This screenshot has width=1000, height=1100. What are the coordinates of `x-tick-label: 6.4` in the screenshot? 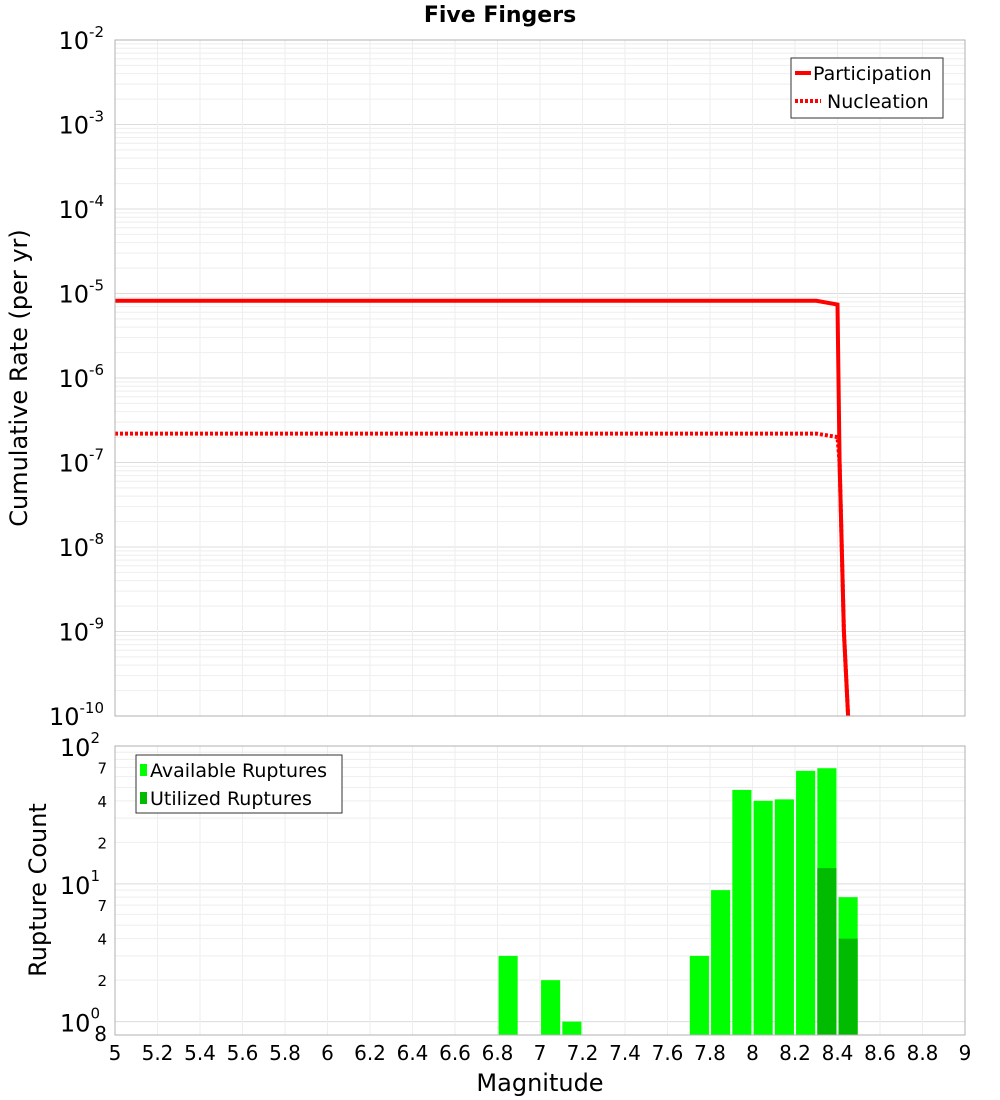 It's located at (413, 1053).